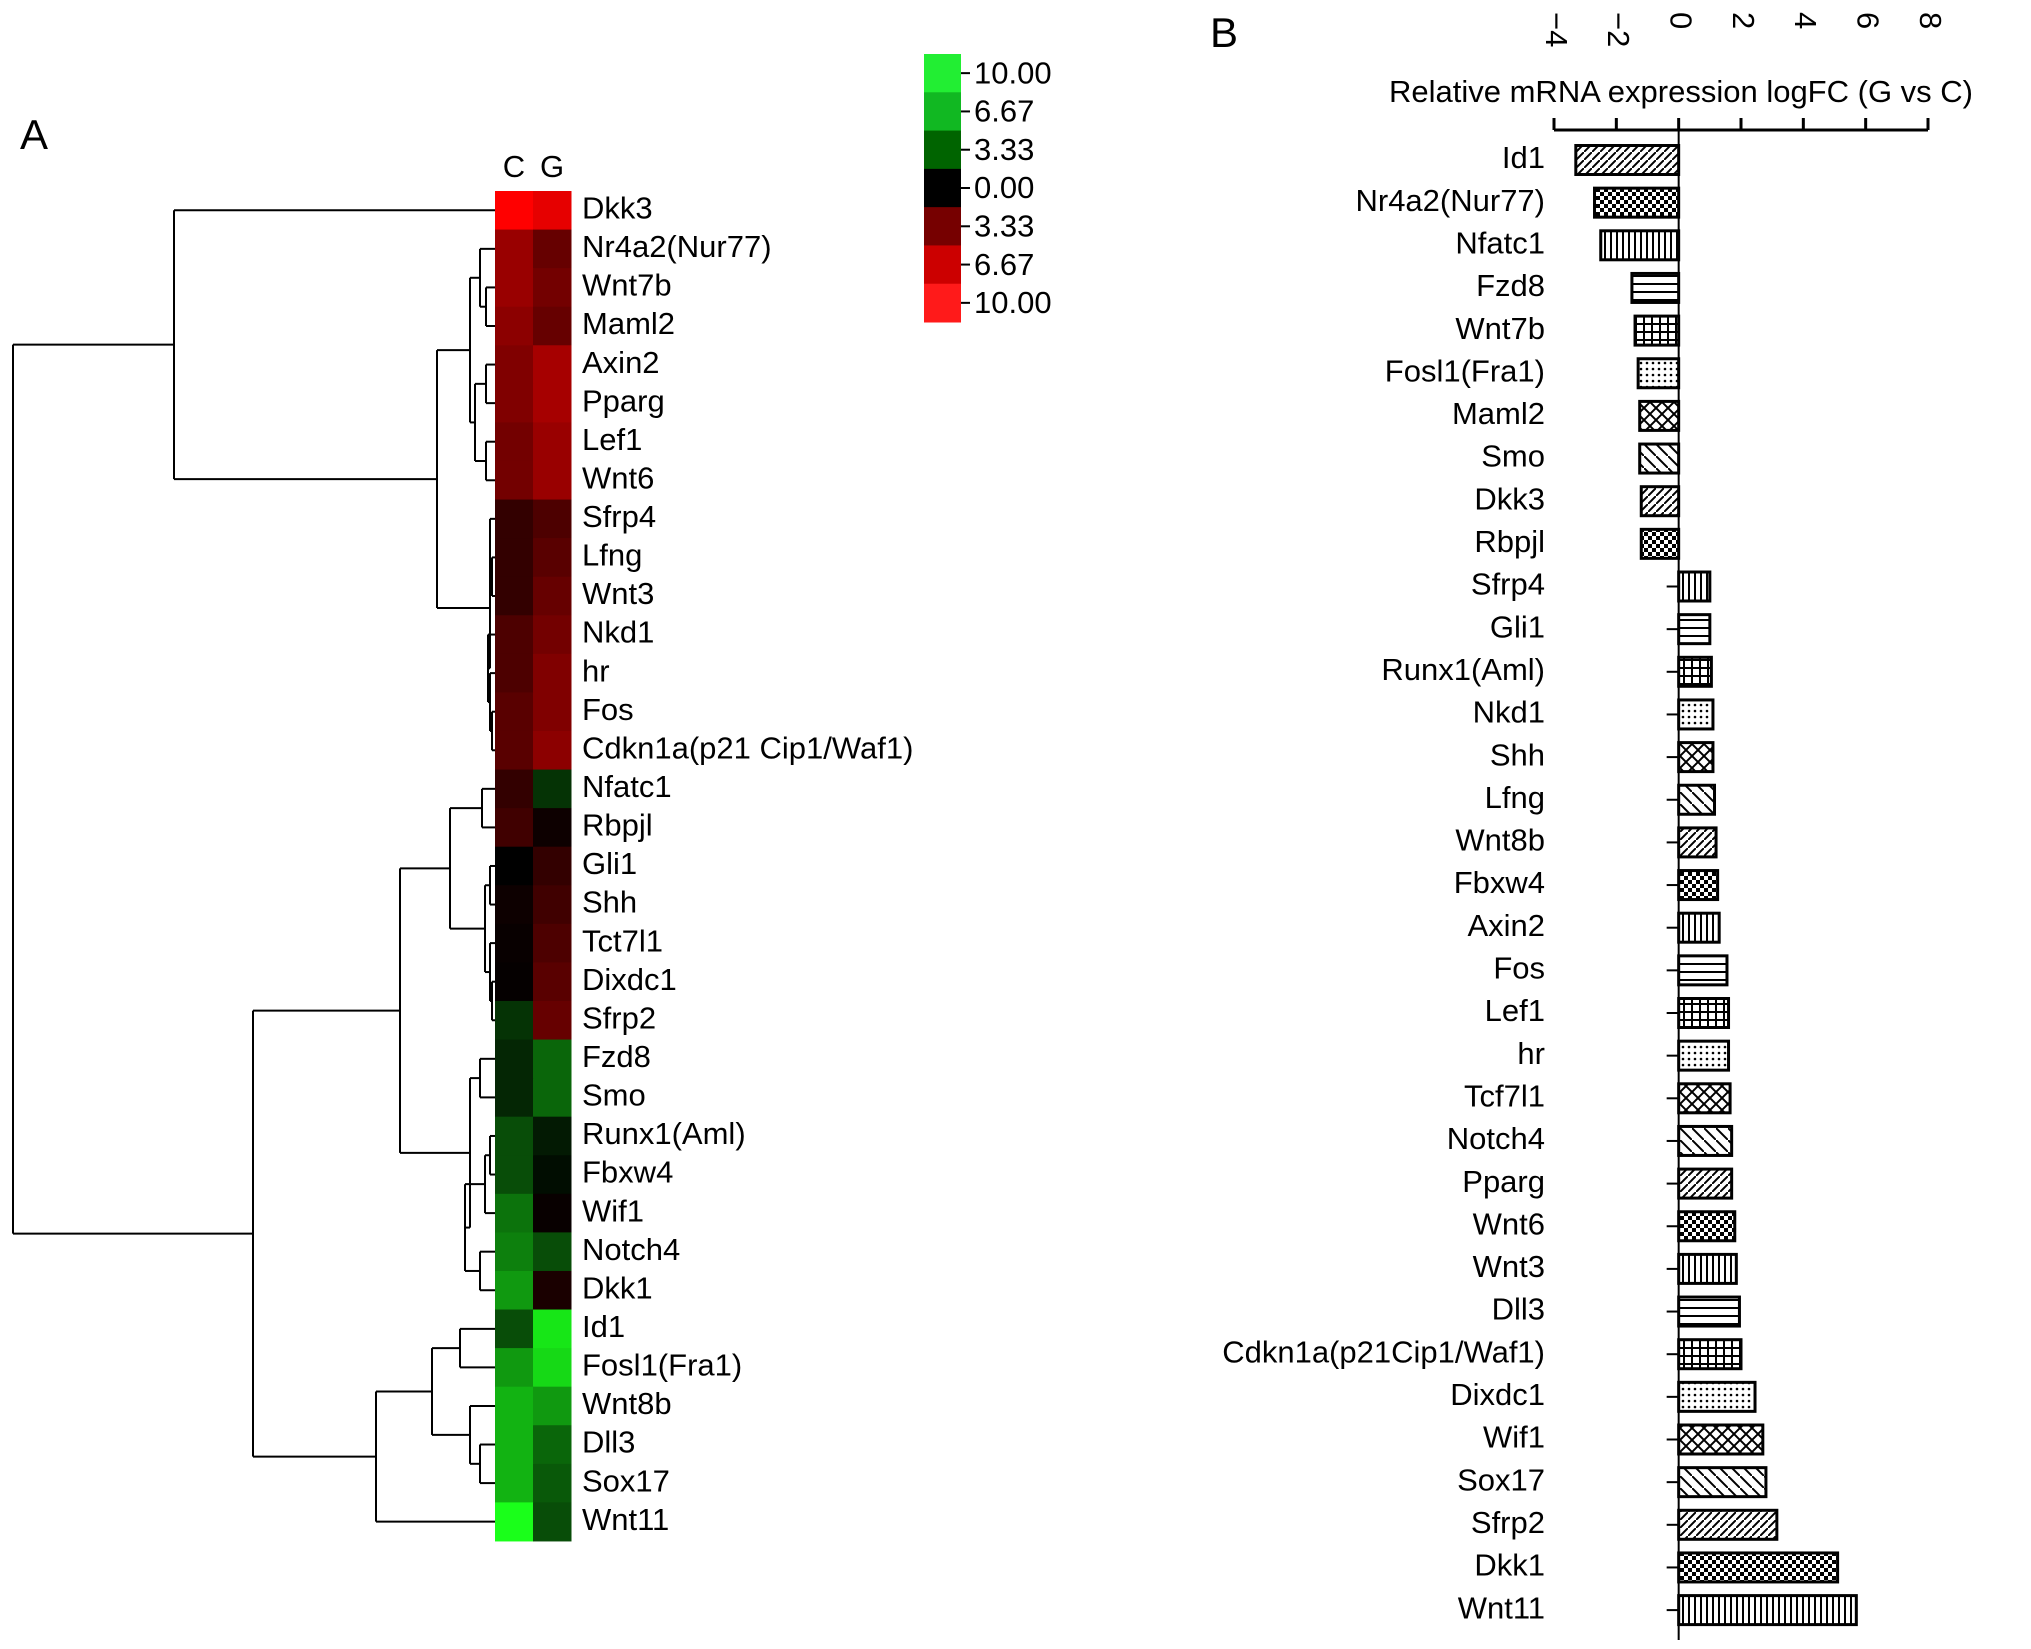  I want to click on category-label: Wnt3, so click(1509, 1266).